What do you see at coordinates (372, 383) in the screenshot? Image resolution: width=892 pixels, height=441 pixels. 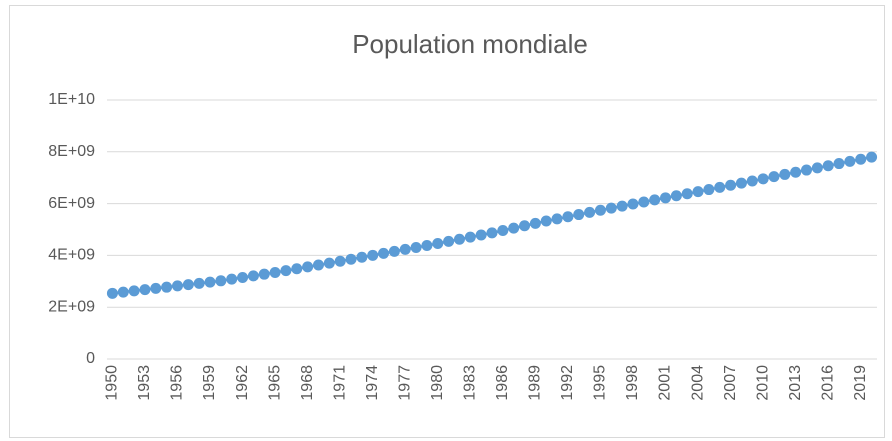 I see `x-tick-label: 1974` at bounding box center [372, 383].